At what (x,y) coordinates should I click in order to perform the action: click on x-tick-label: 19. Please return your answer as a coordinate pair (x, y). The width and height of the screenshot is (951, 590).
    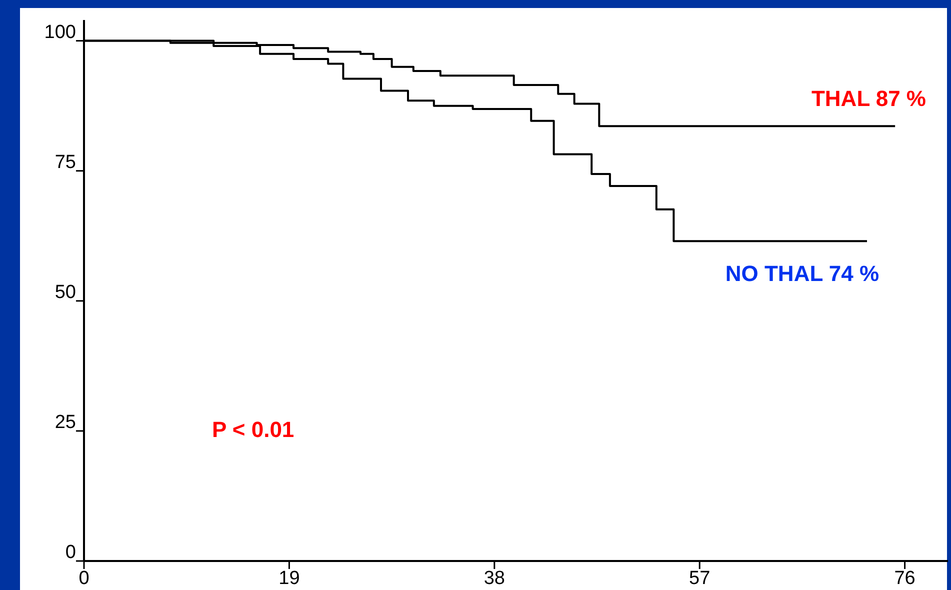
    Looking at the image, I should click on (289, 578).